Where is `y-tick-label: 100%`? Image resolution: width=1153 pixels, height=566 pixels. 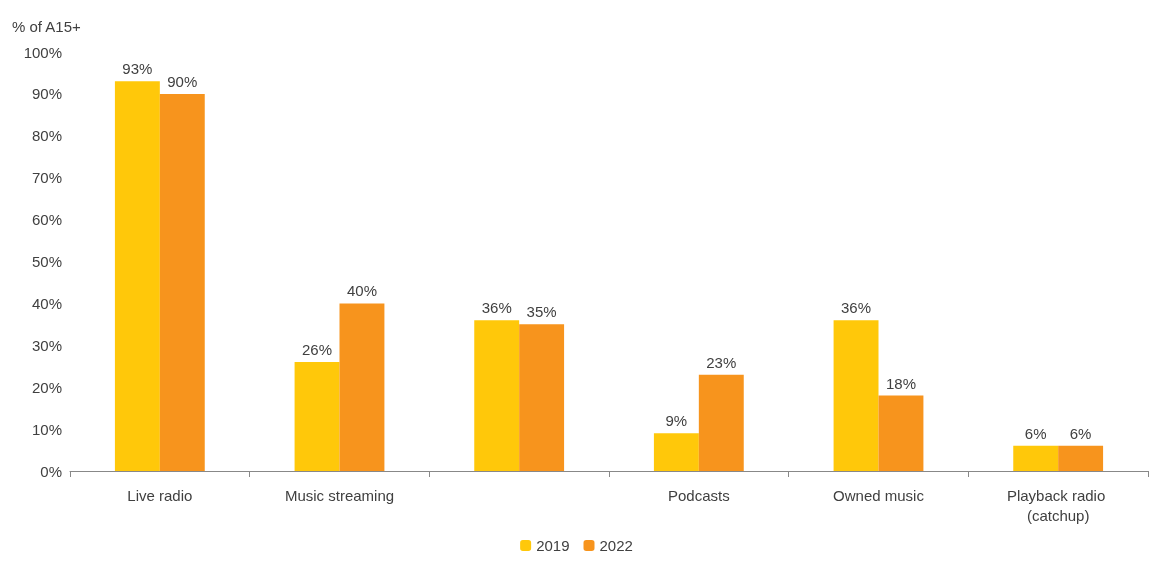 y-tick-label: 100% is located at coordinates (42, 52).